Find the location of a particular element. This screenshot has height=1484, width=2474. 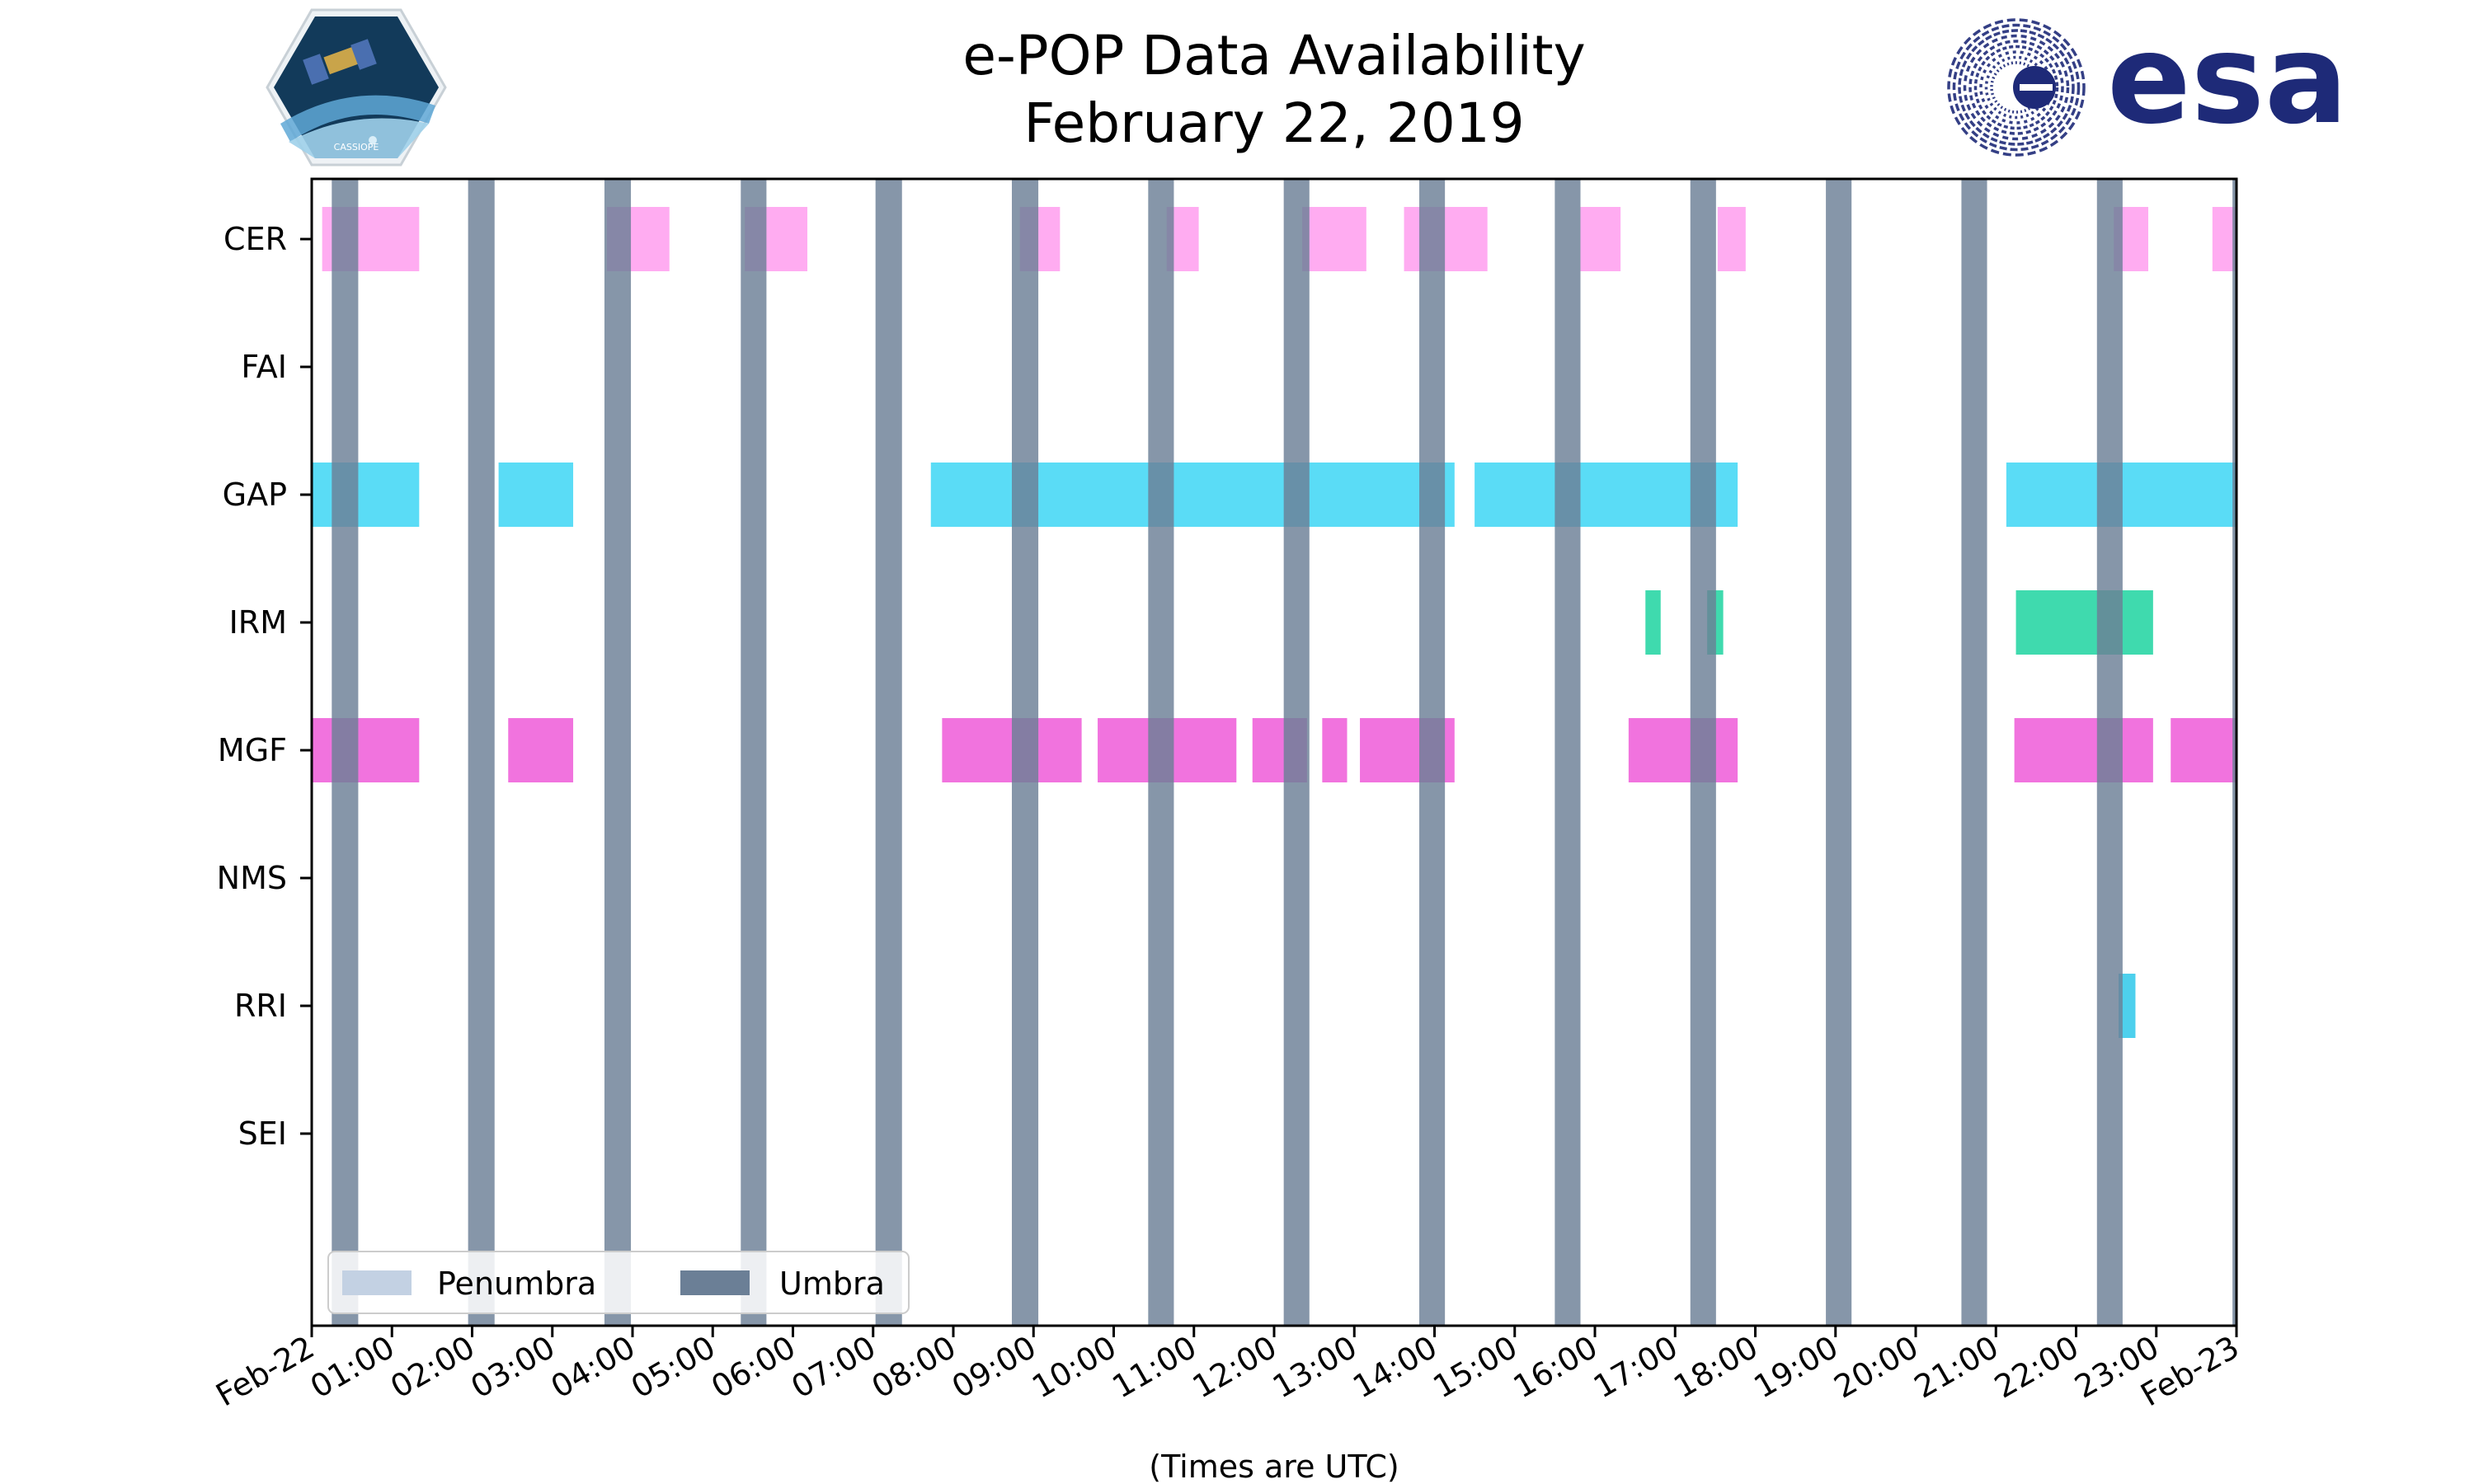

chart-subtitle: February 22, 2019 is located at coordinates (1273, 123).